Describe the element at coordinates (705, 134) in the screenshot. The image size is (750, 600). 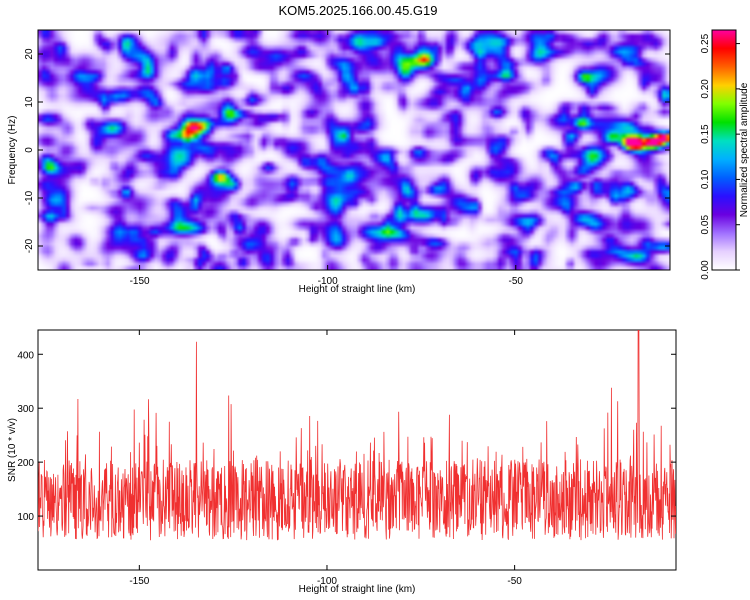
I see `colorbar-tick-label: 0.15` at that location.